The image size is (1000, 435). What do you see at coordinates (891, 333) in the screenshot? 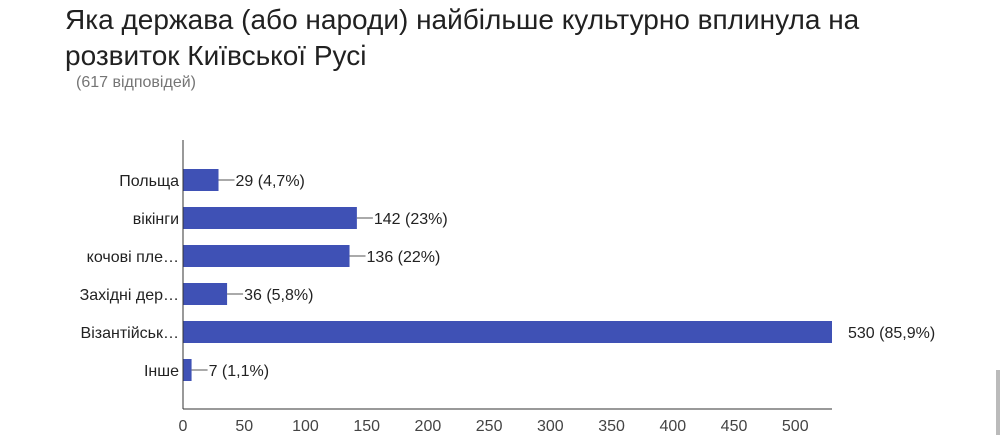
I see `data-label-4: 530 (85,9%)` at bounding box center [891, 333].